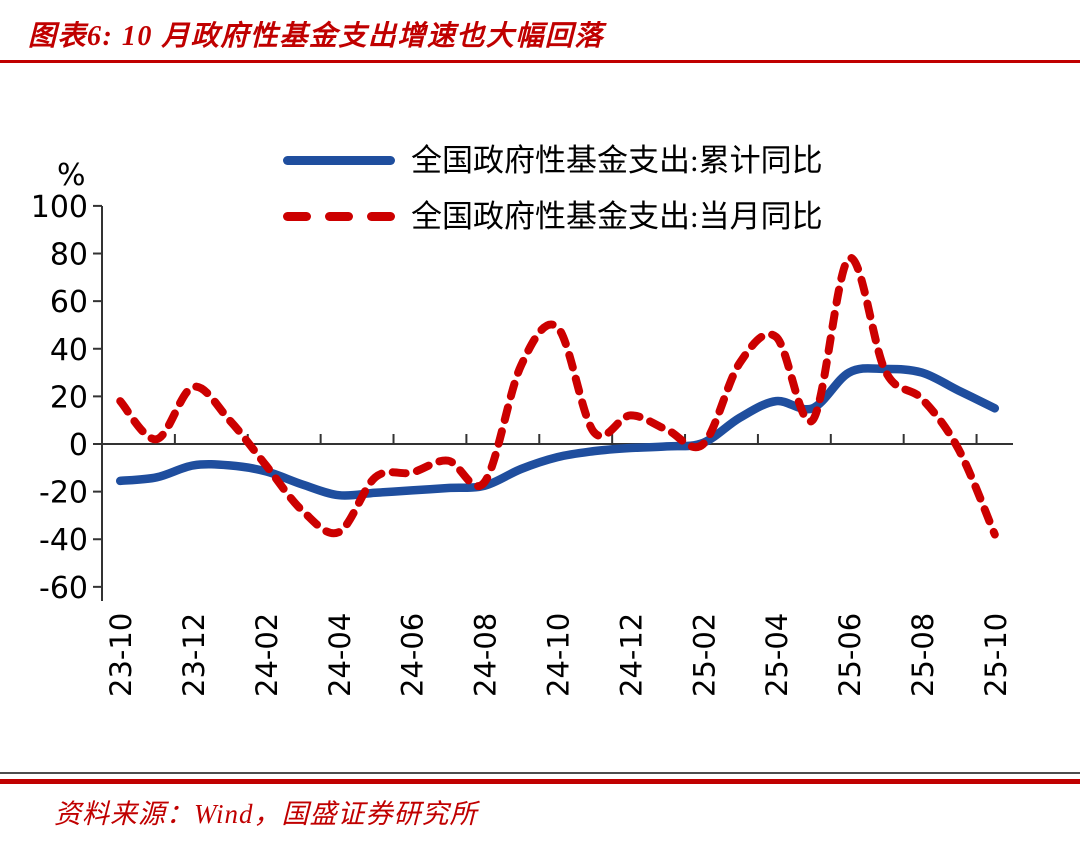 This screenshot has height=851, width=1080. Describe the element at coordinates (194, 655) in the screenshot. I see `x-axis-tick-label: 23-12` at that location.